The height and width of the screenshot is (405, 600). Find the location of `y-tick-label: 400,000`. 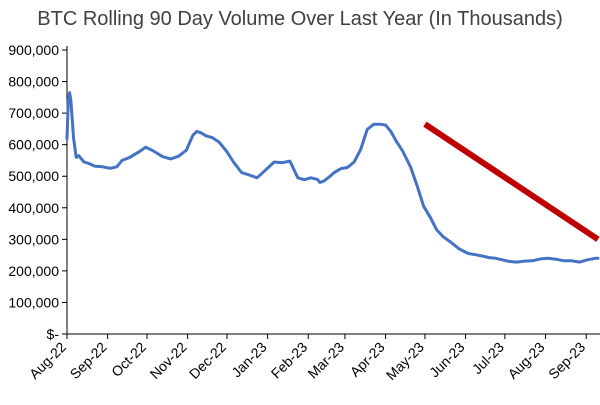

y-tick-label: 400,000 is located at coordinates (33, 208).